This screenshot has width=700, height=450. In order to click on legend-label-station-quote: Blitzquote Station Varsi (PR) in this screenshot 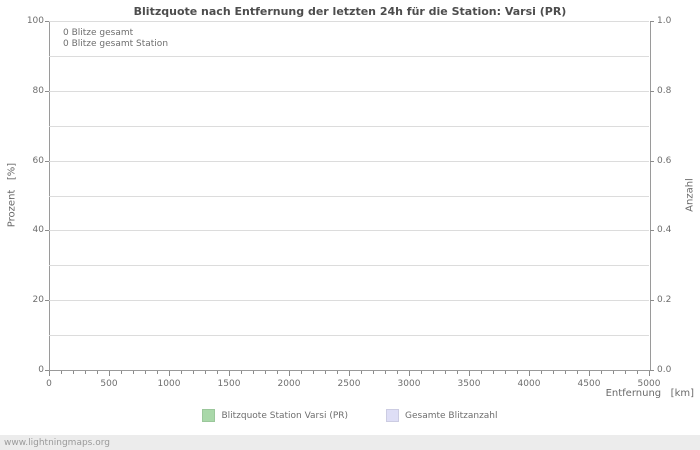, I will do `click(285, 415)`.